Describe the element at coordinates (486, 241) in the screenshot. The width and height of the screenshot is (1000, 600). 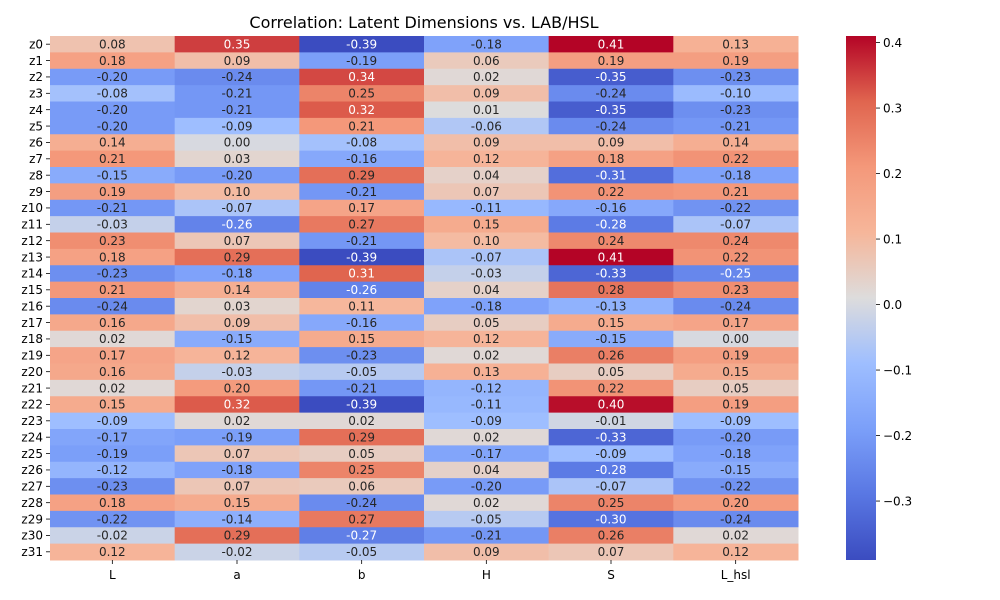
I see `cell-label-z12-H: 0.10` at that location.